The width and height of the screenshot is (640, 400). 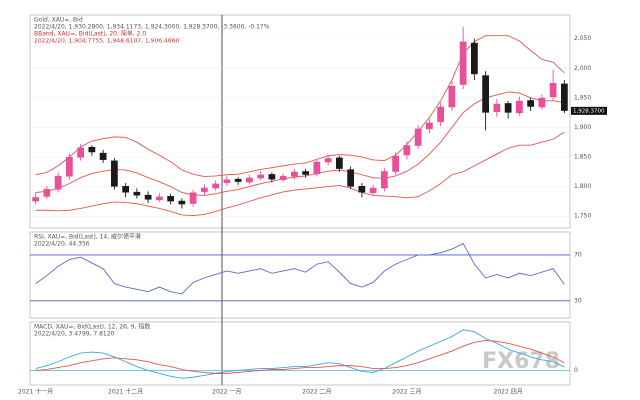 What do you see at coordinates (406, 392) in the screenshot?
I see `x-tick-label: 2022 三月` at bounding box center [406, 392].